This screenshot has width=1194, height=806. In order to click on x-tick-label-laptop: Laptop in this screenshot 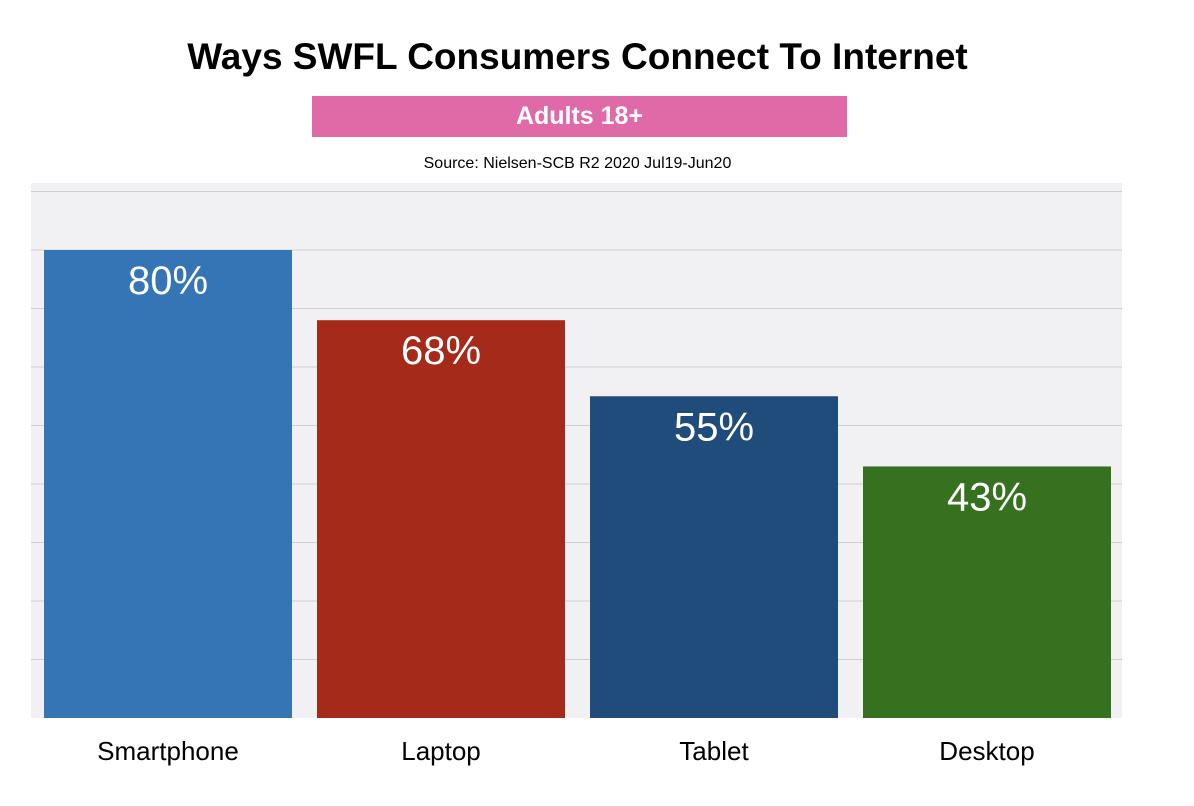, I will do `click(441, 751)`.